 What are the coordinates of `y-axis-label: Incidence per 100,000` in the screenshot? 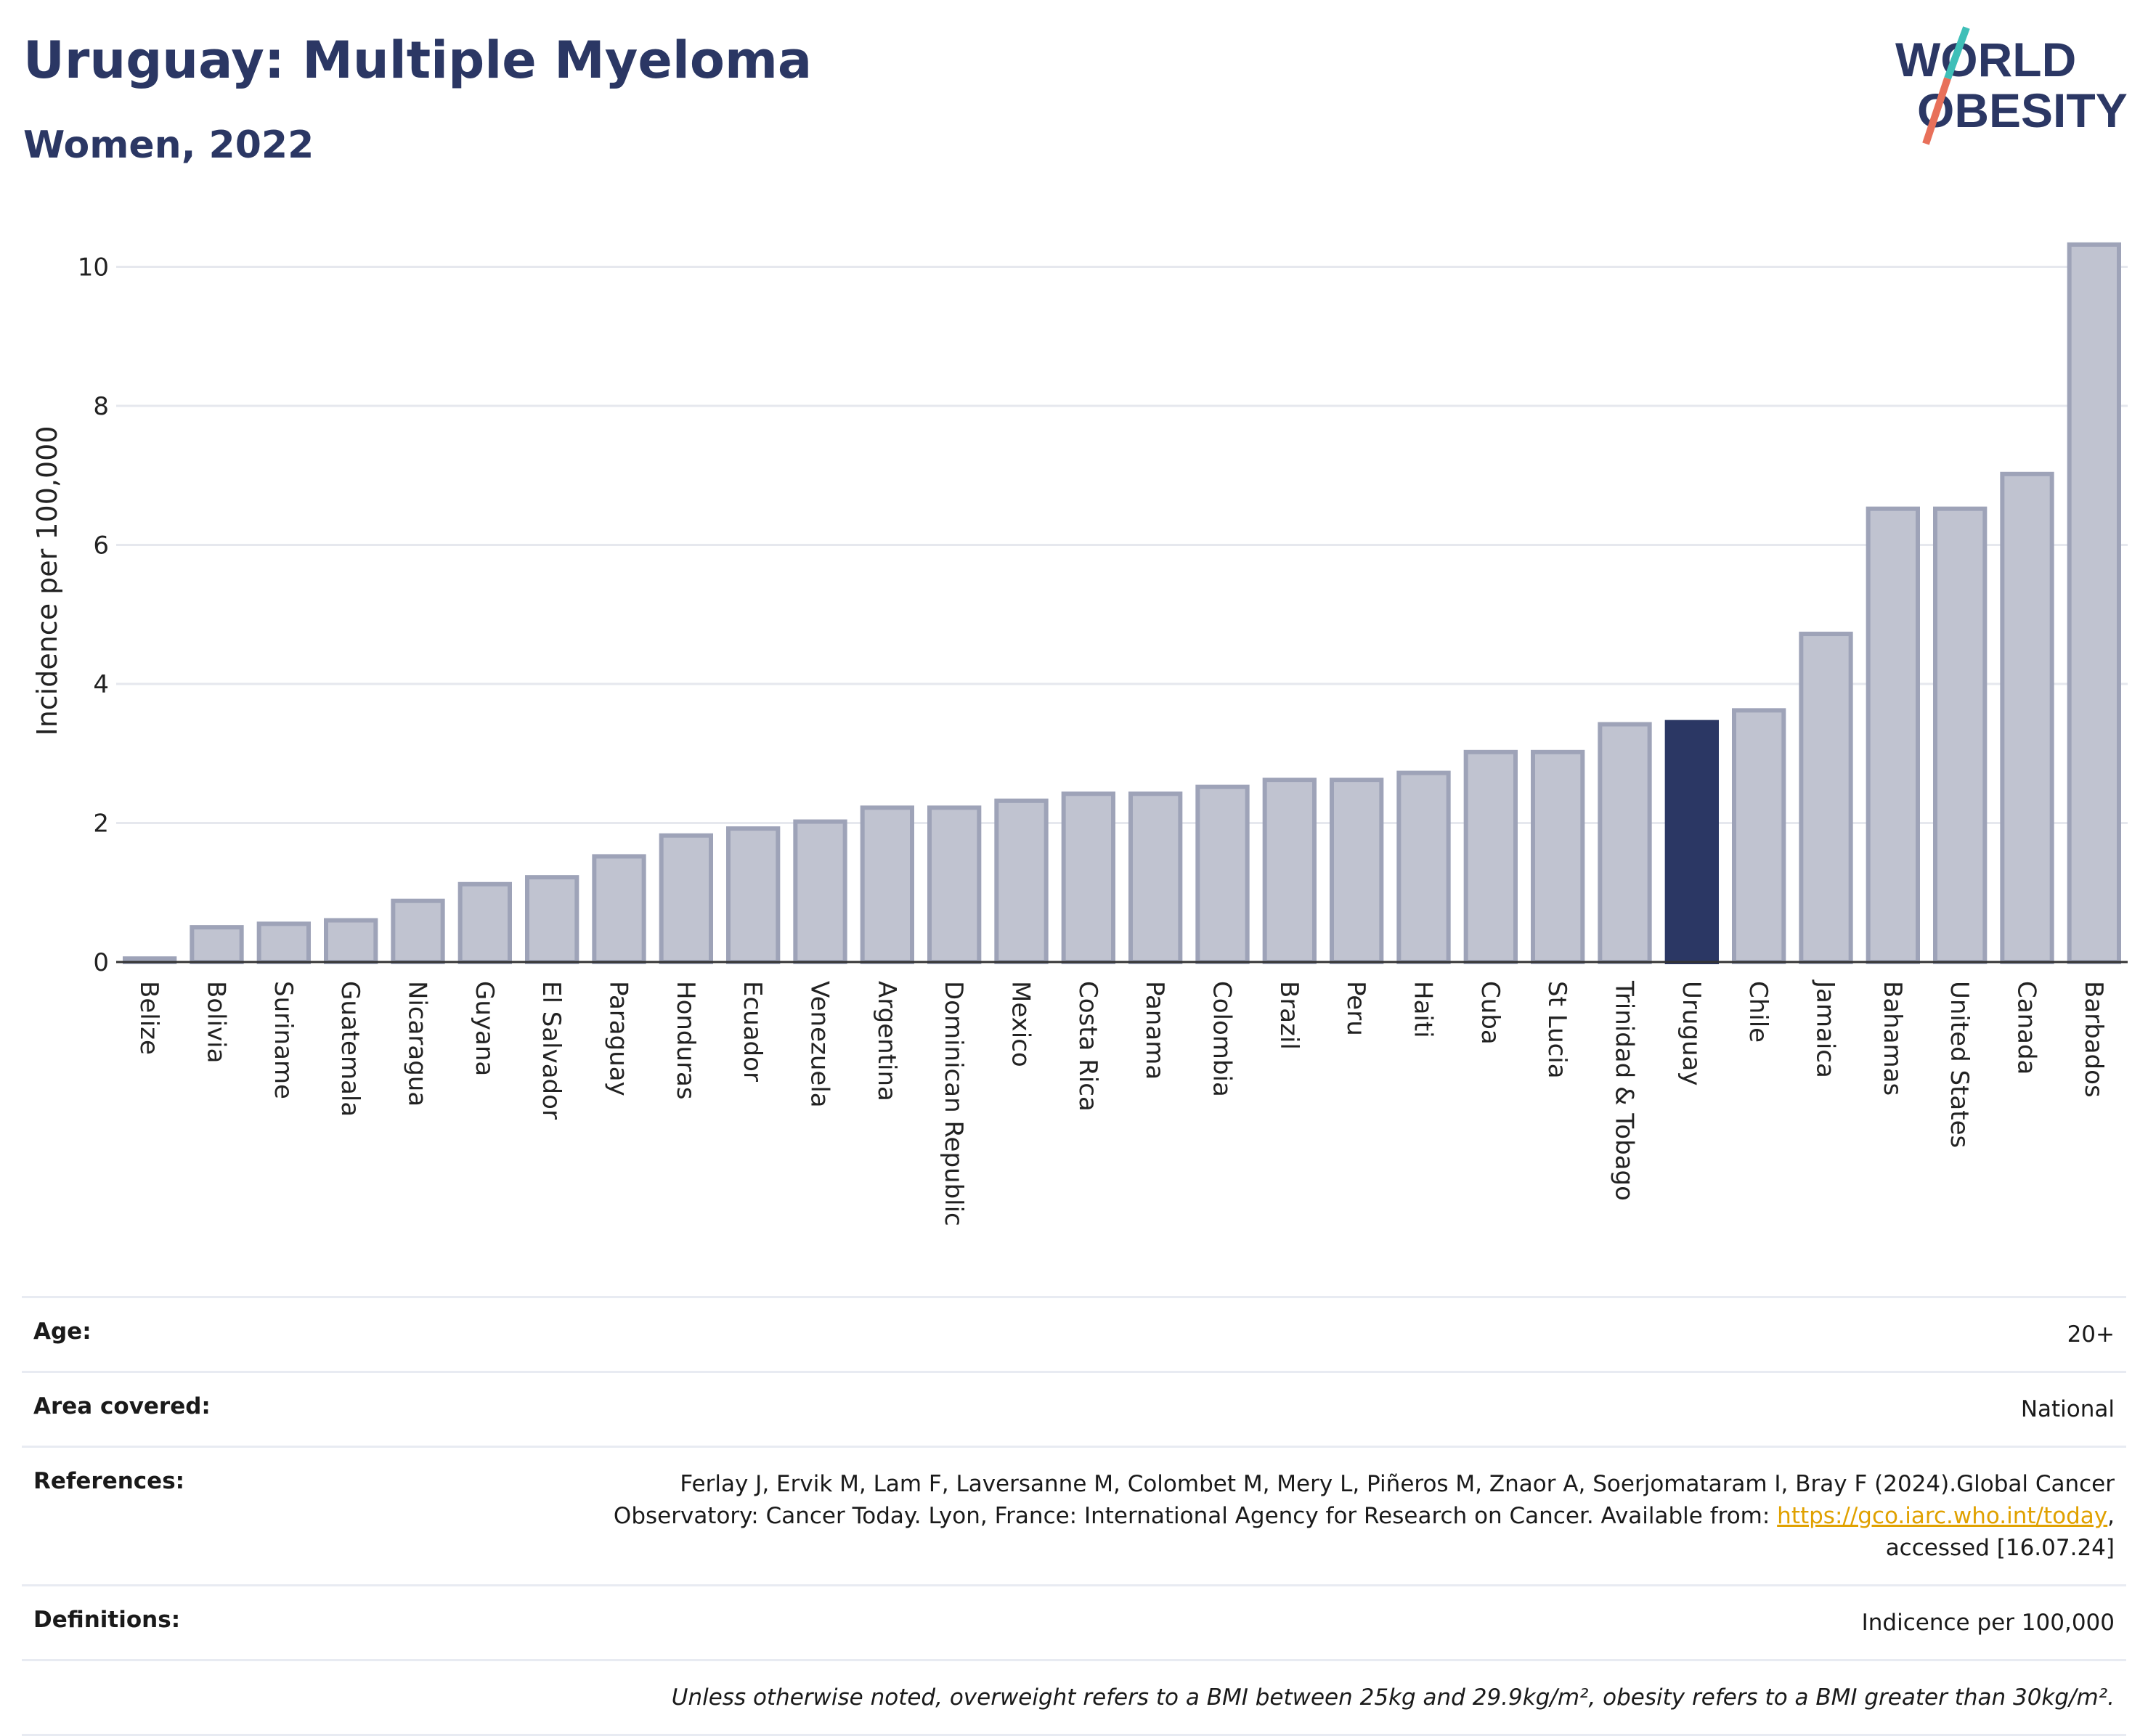 It's located at (47, 580).